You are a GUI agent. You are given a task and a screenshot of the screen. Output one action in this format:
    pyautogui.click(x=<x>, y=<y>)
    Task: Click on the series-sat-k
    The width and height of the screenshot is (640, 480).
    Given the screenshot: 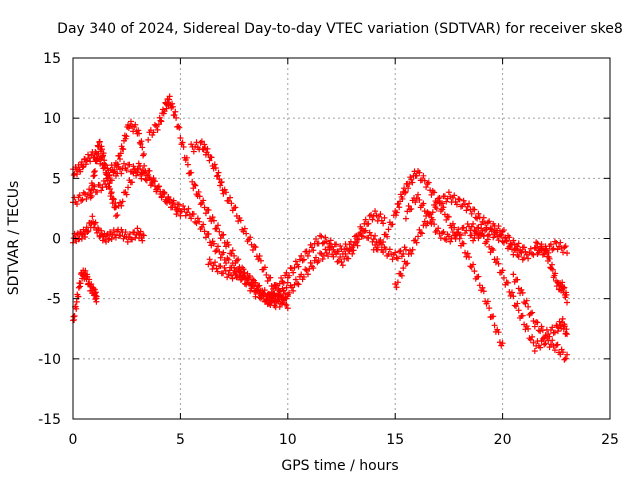 What is the action you would take?
    pyautogui.click(x=346, y=263)
    